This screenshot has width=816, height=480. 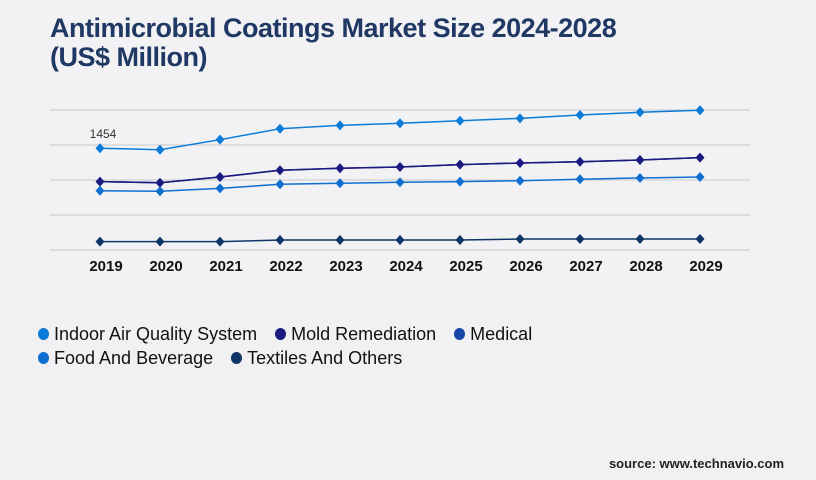 I want to click on x-tick-label: 2025, so click(x=465, y=266).